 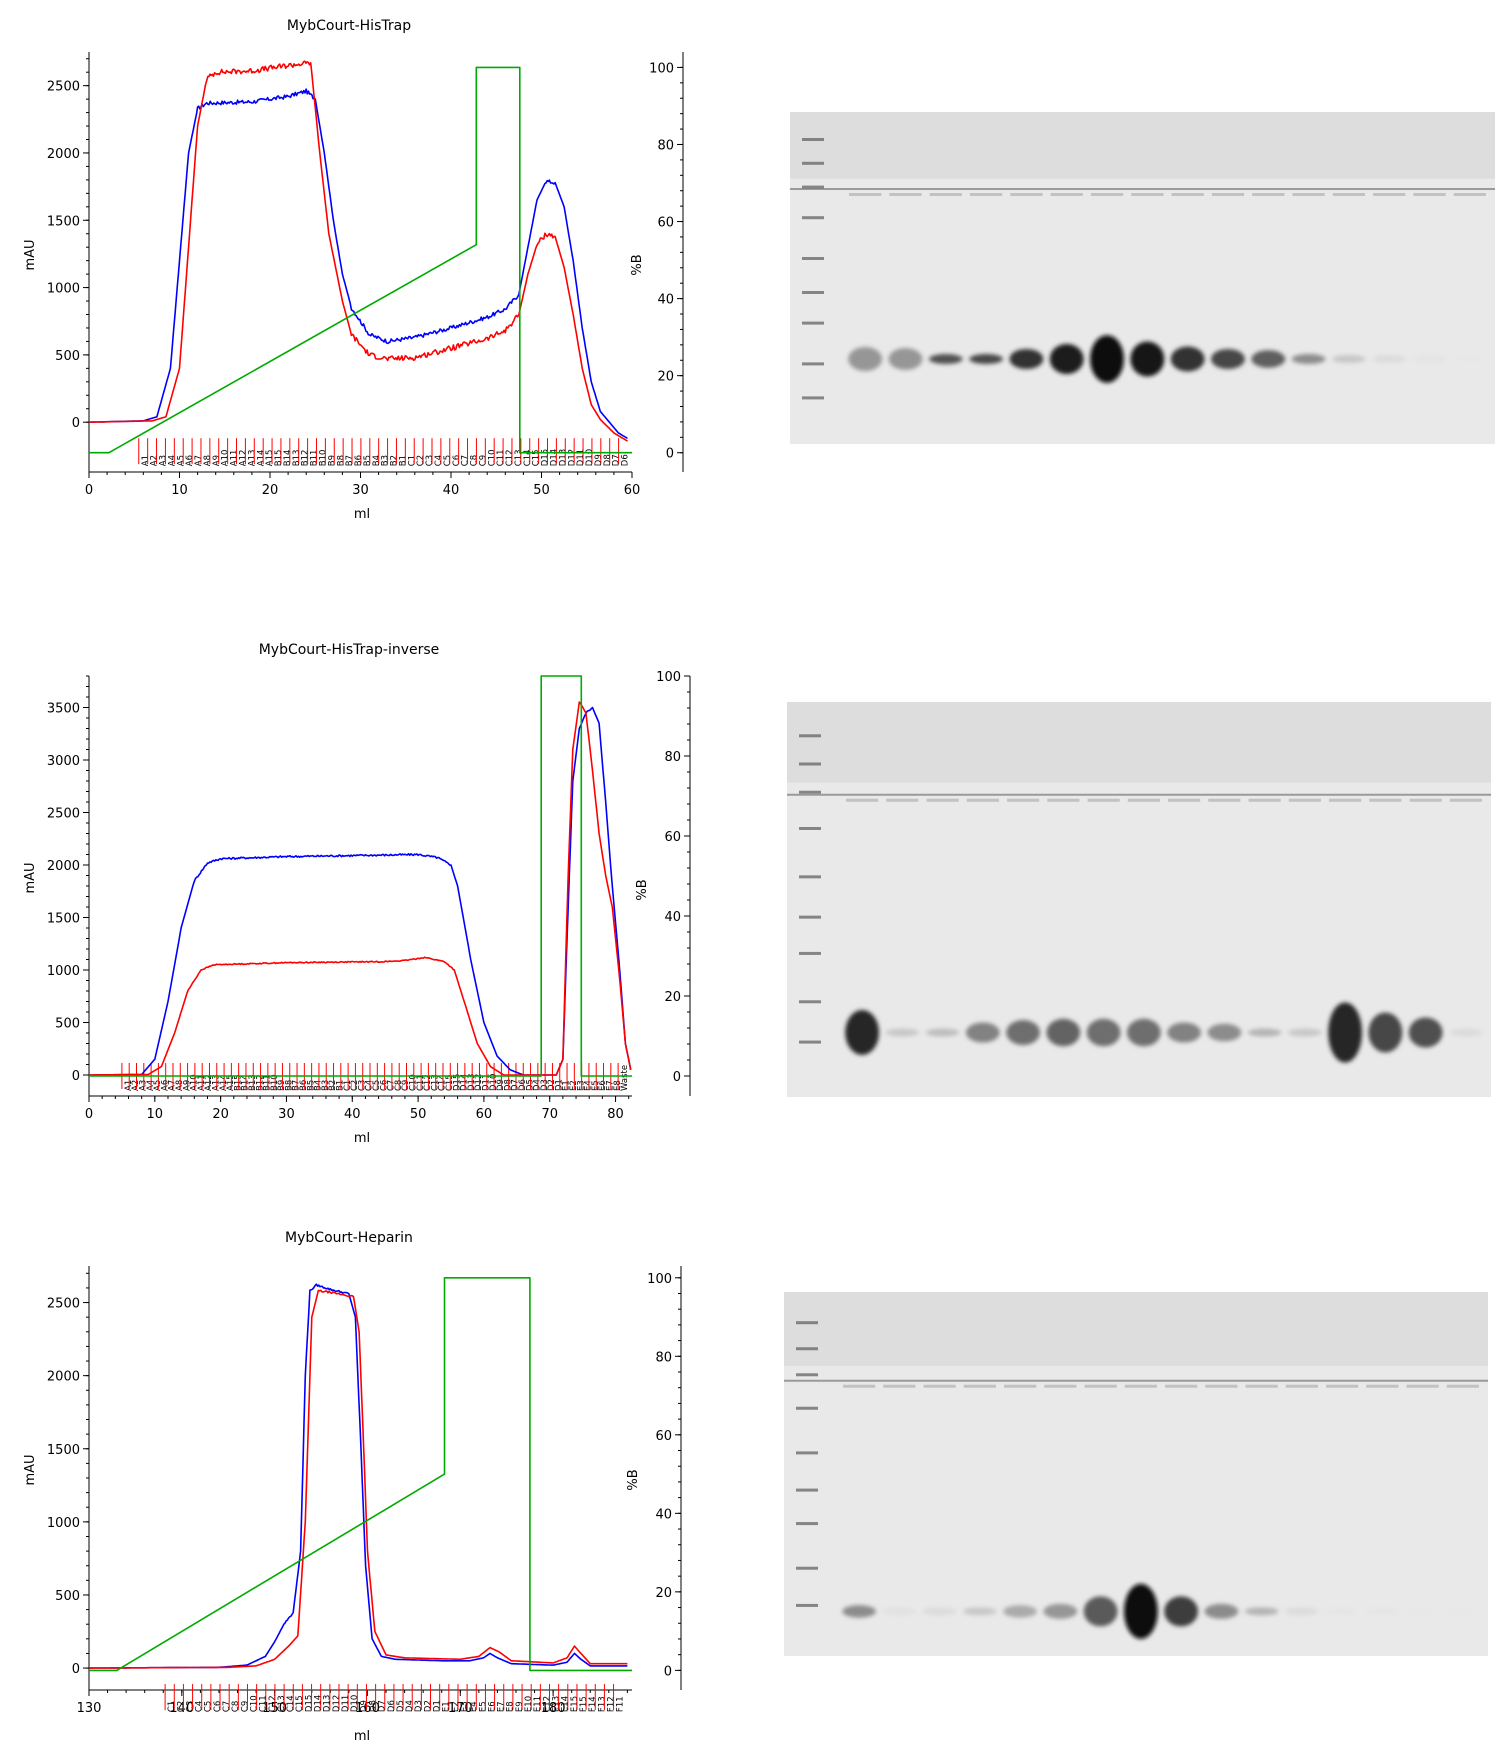 What do you see at coordinates (418, 1114) in the screenshot?
I see `x-tick-label: 50` at bounding box center [418, 1114].